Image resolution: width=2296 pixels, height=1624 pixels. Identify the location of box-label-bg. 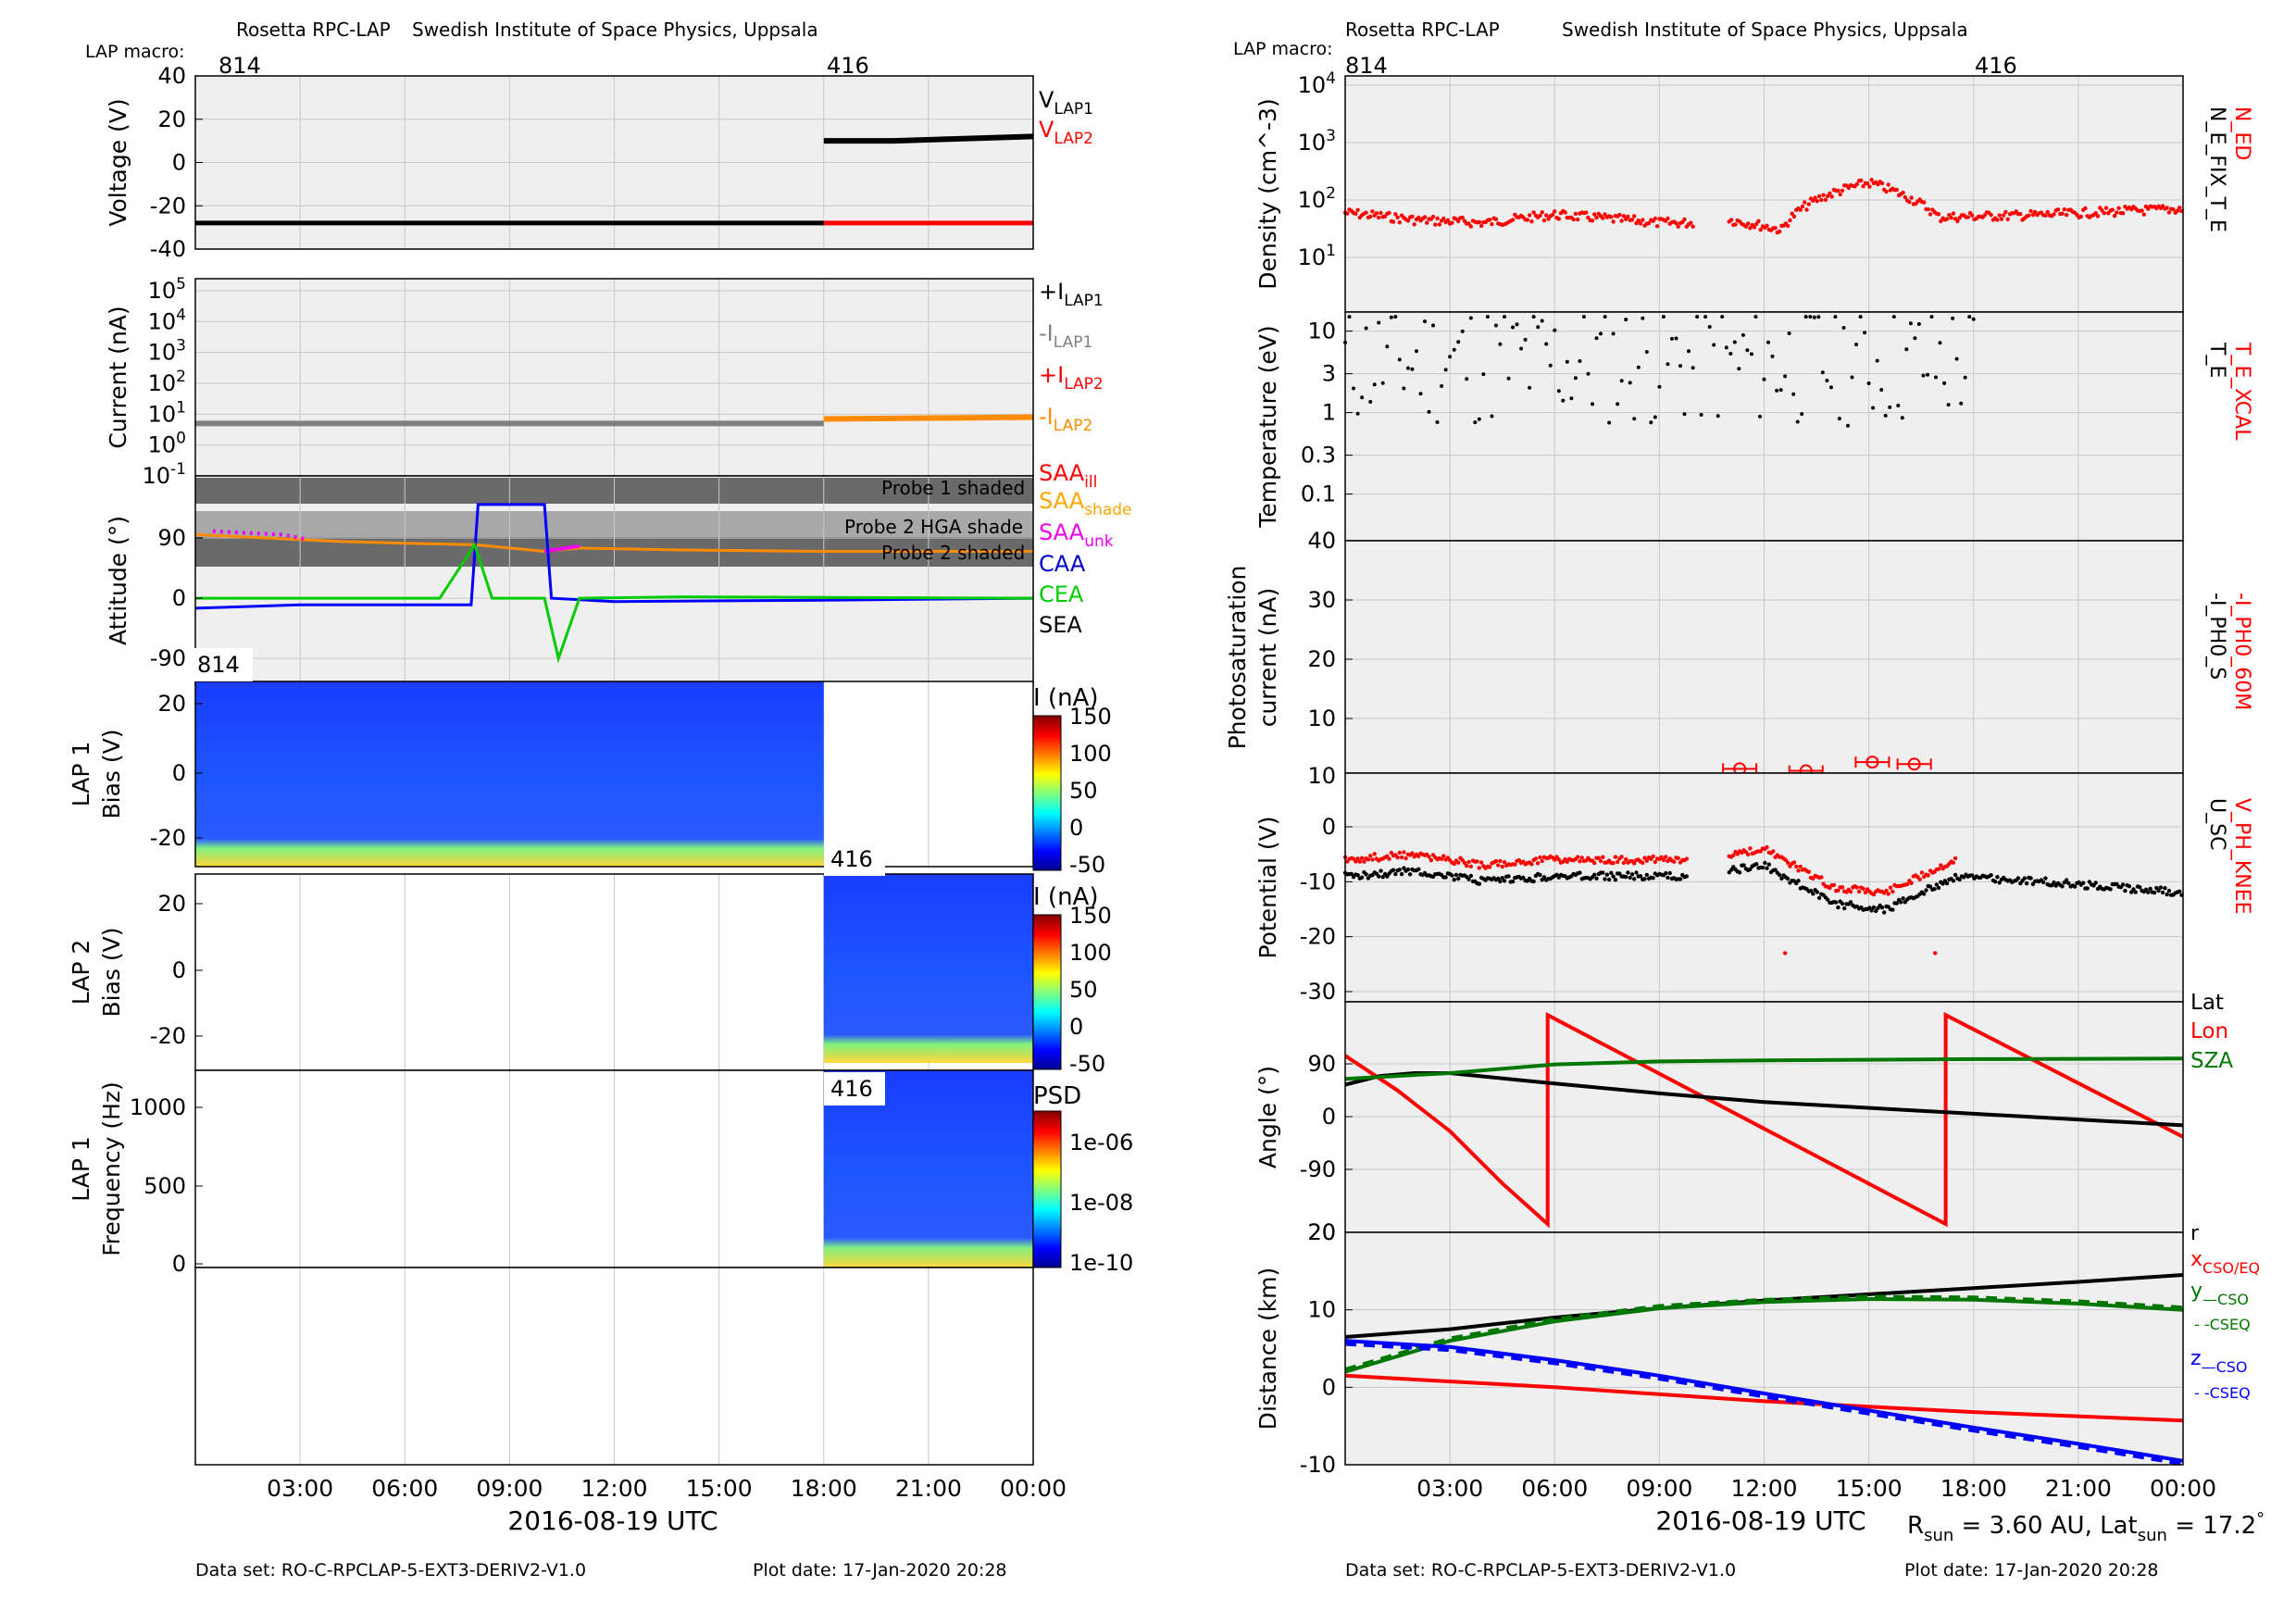
(854, 1089).